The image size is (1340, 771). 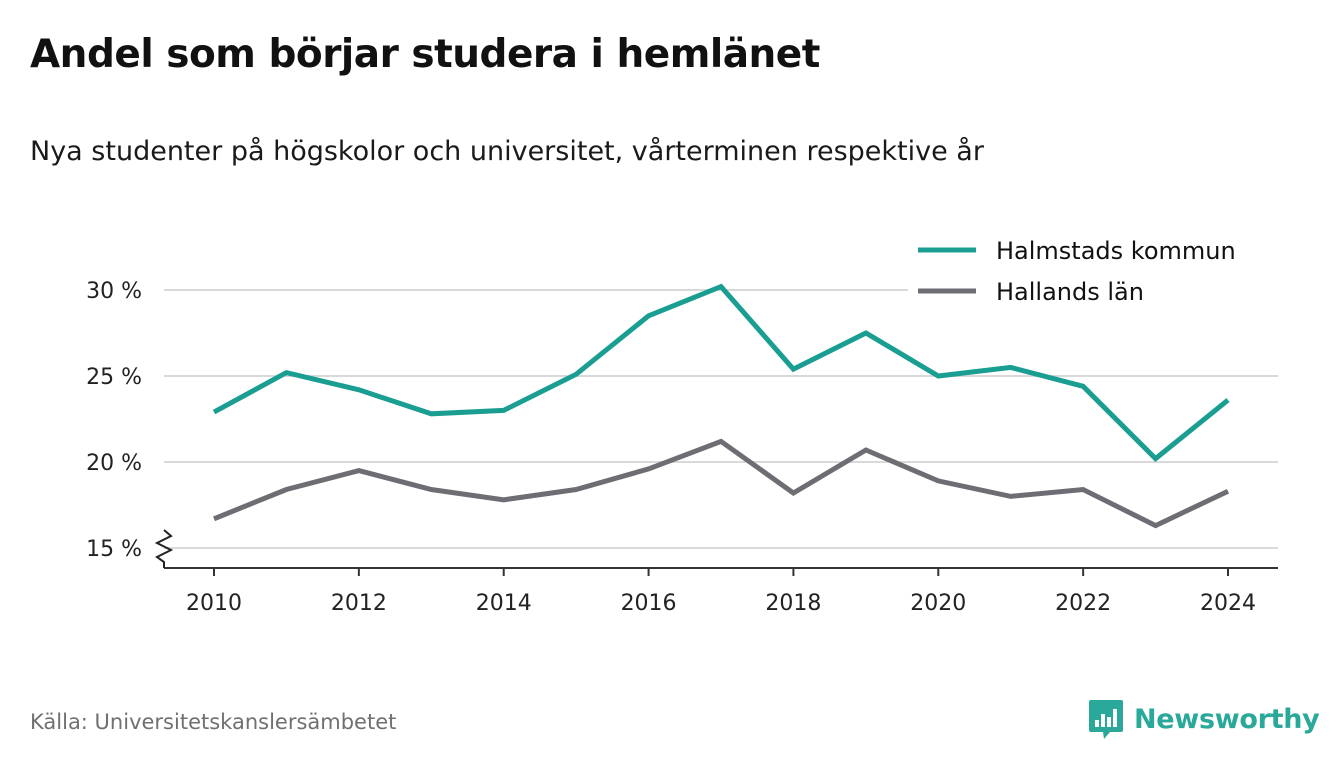 What do you see at coordinates (649, 603) in the screenshot?
I see `x-tick-label: 2016` at bounding box center [649, 603].